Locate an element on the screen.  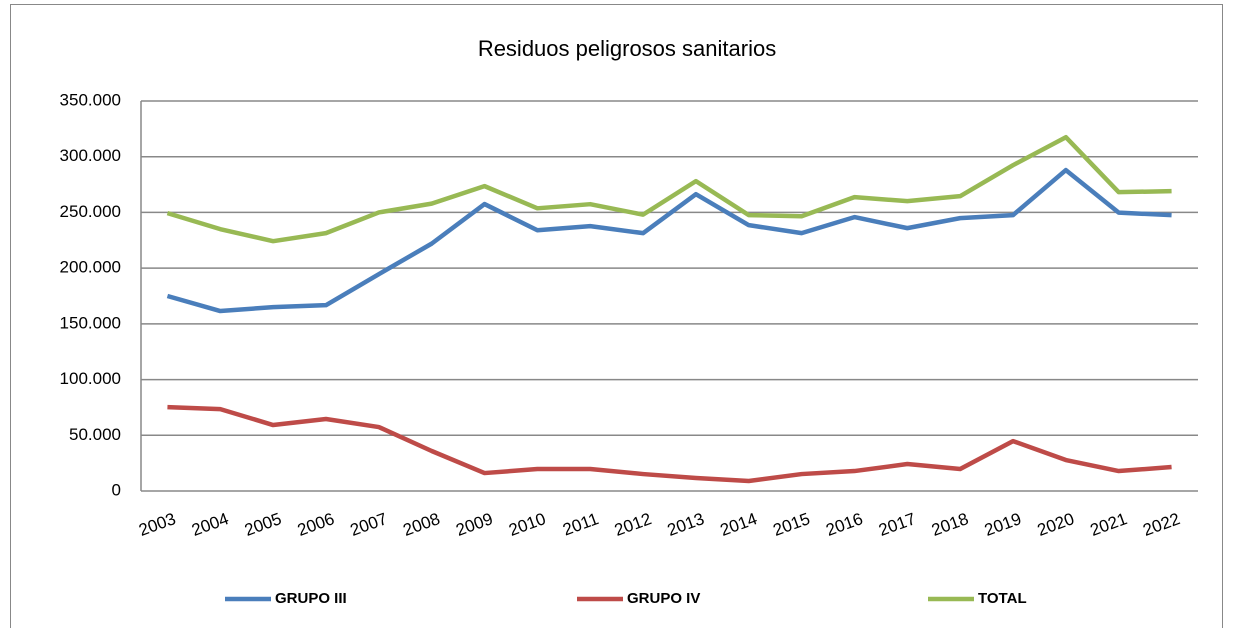
legend-label: GRUPO III is located at coordinates (311, 598).